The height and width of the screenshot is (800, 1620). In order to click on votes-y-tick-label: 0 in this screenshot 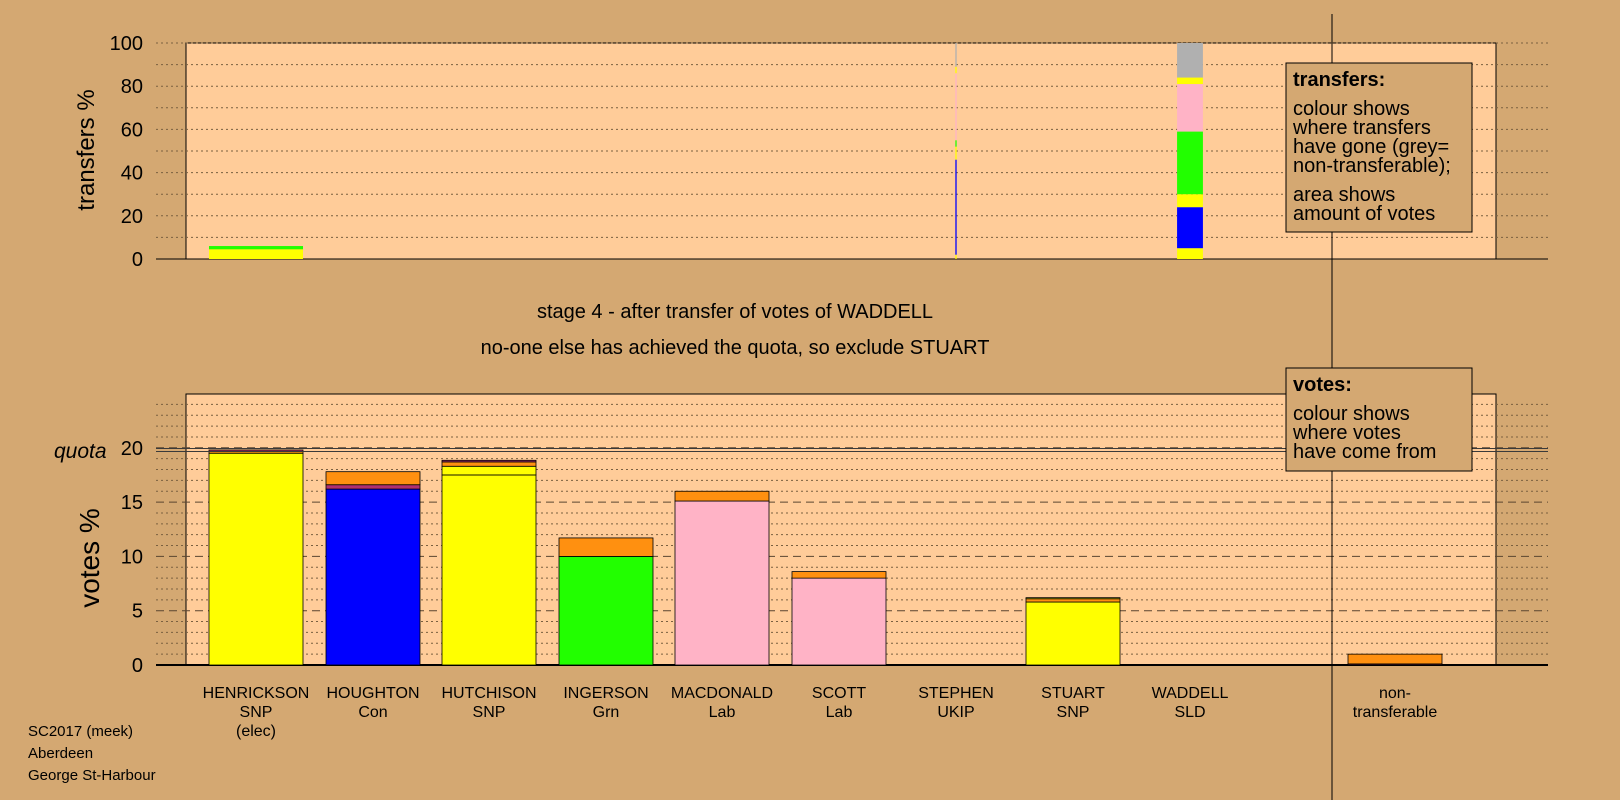, I will do `click(137, 666)`.